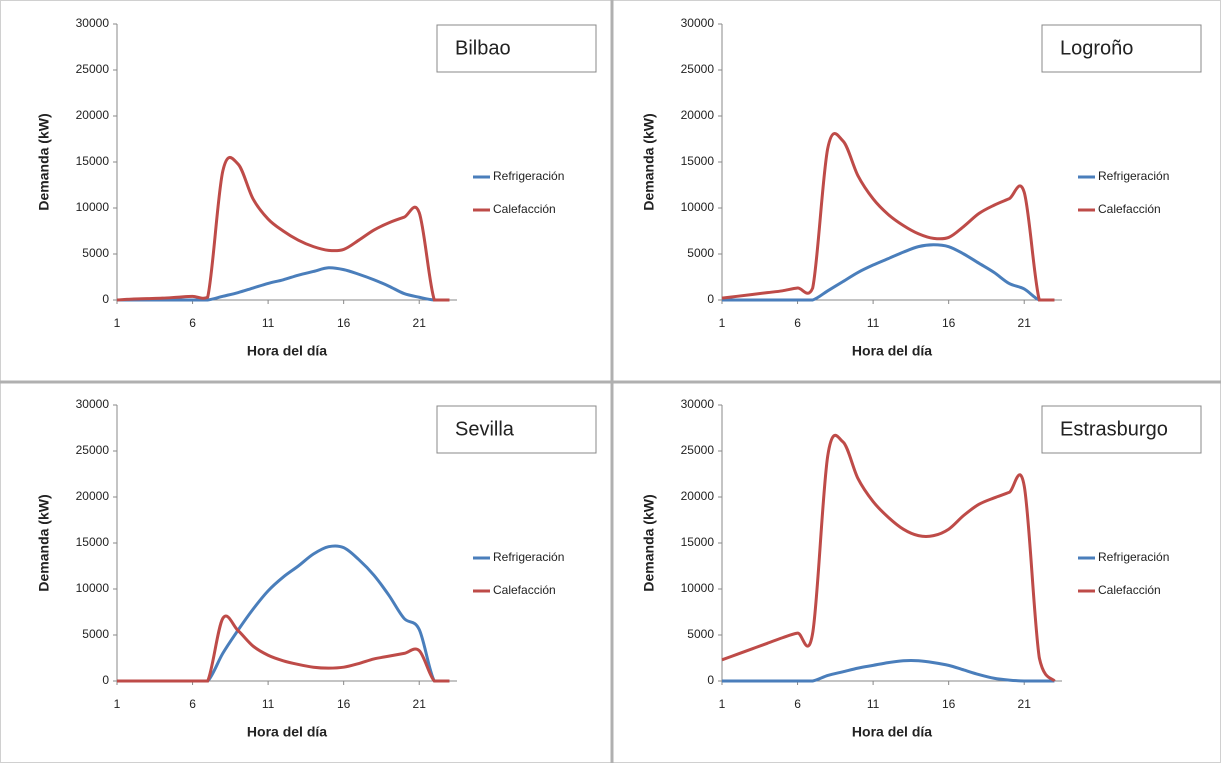 This screenshot has width=1221, height=763. I want to click on chart-title: Estrasburgo, so click(1114, 429).